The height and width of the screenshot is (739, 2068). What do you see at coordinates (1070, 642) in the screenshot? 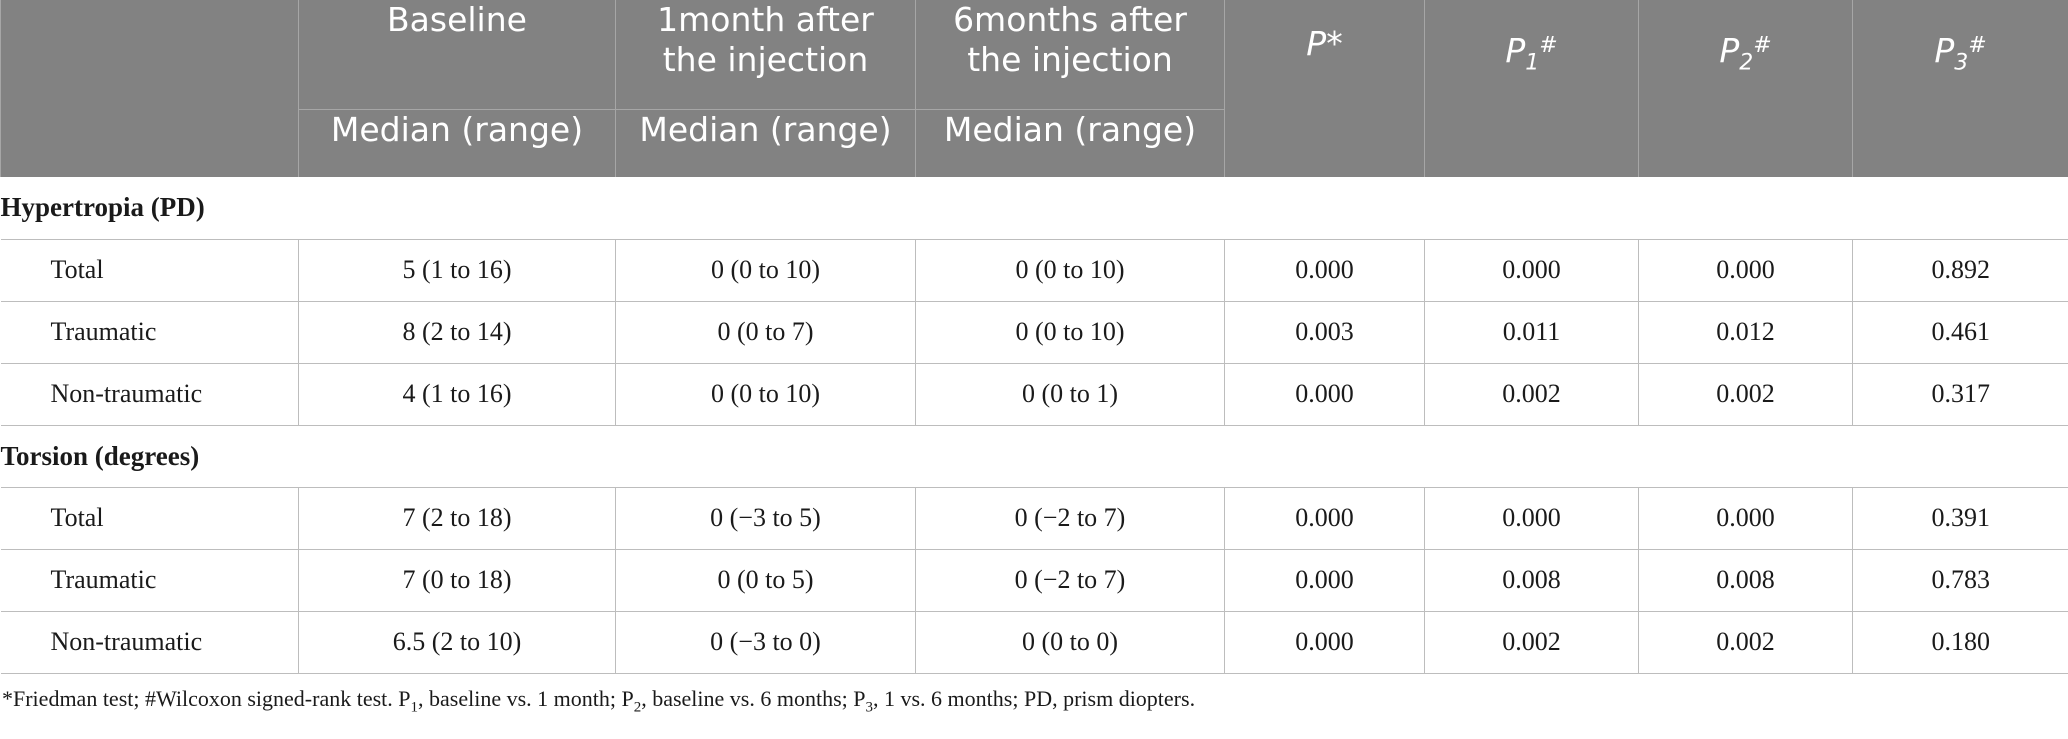
I see `cell-6-months: 0 (0 to 0)` at bounding box center [1070, 642].